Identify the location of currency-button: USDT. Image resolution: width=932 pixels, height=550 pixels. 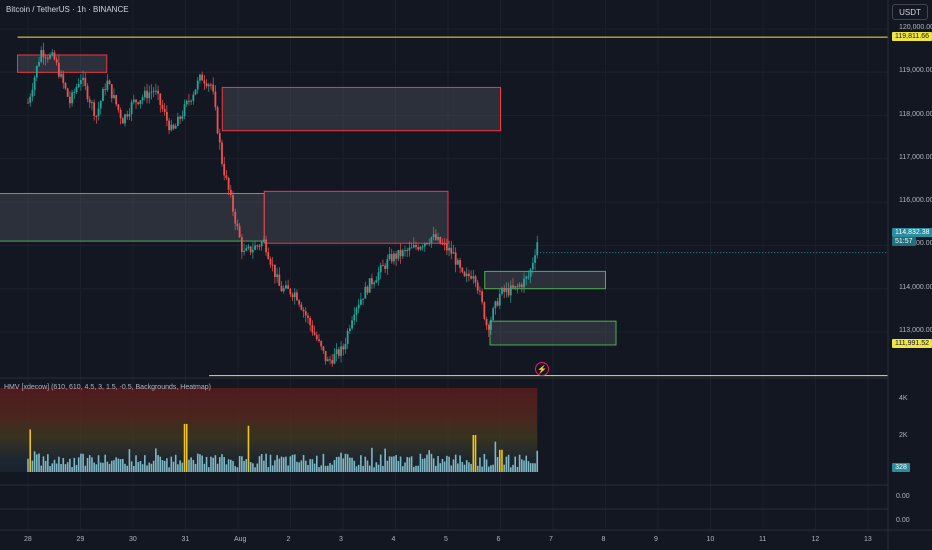
(910, 12).